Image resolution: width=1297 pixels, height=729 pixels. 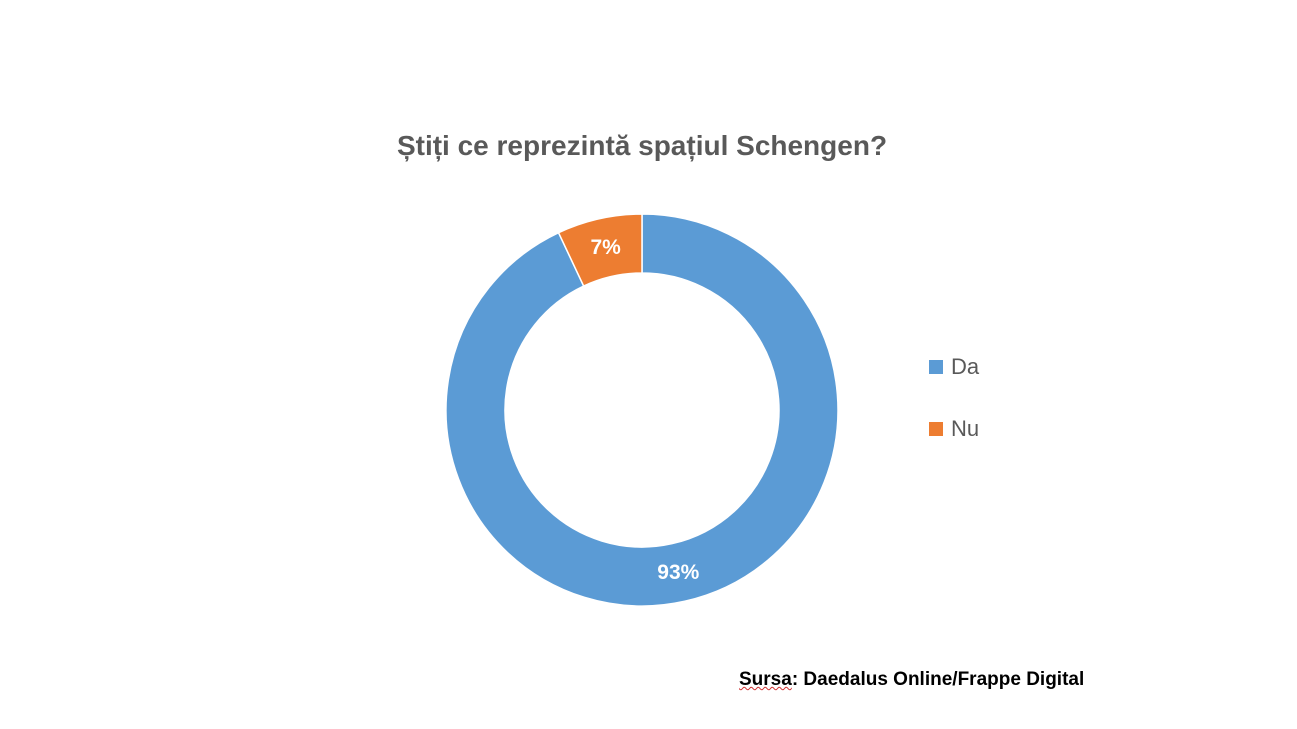 What do you see at coordinates (936, 429) in the screenshot?
I see `legend-swatch-nu` at bounding box center [936, 429].